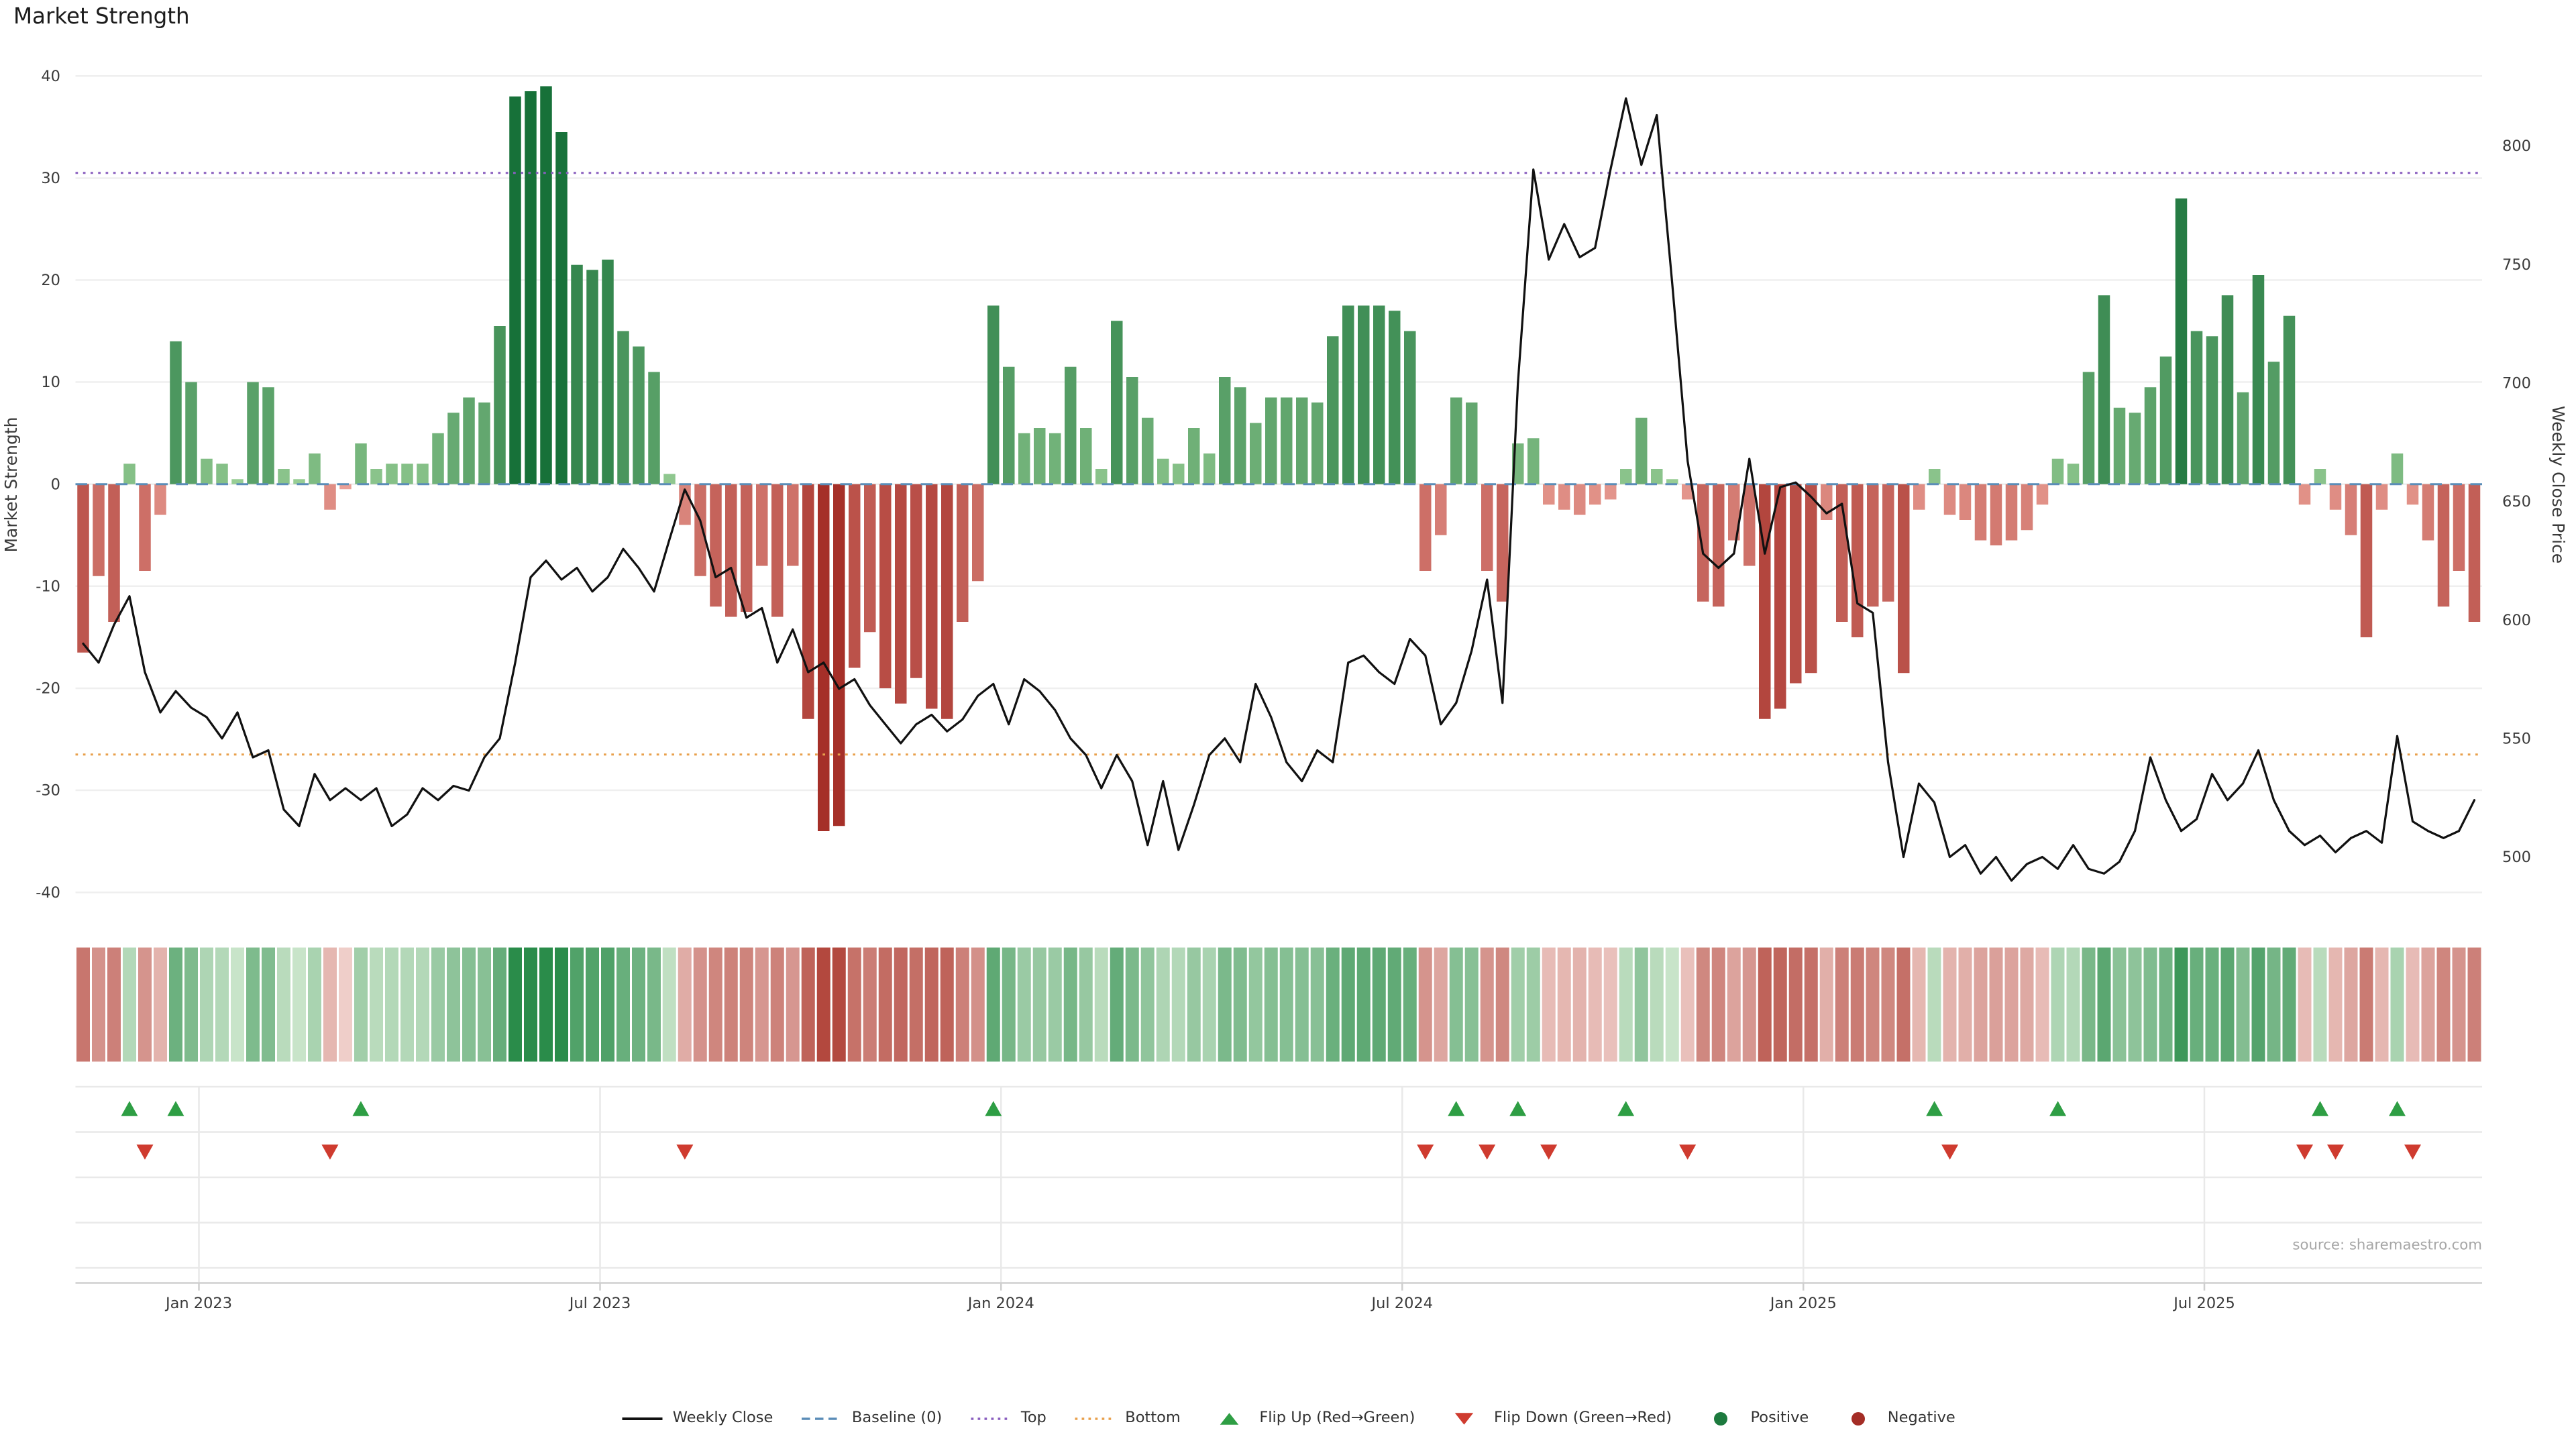 The image size is (2576, 1449). I want to click on y-tick-label: 20, so click(50, 280).